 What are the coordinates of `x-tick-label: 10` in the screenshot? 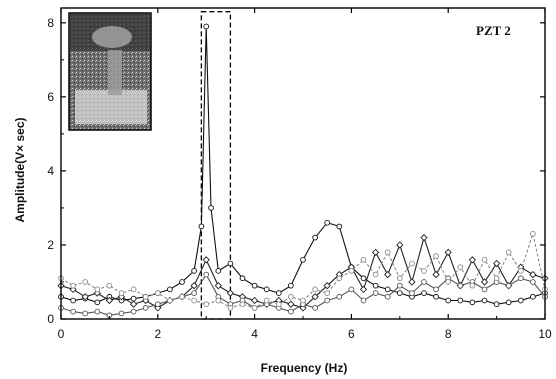 It's located at (545, 334).